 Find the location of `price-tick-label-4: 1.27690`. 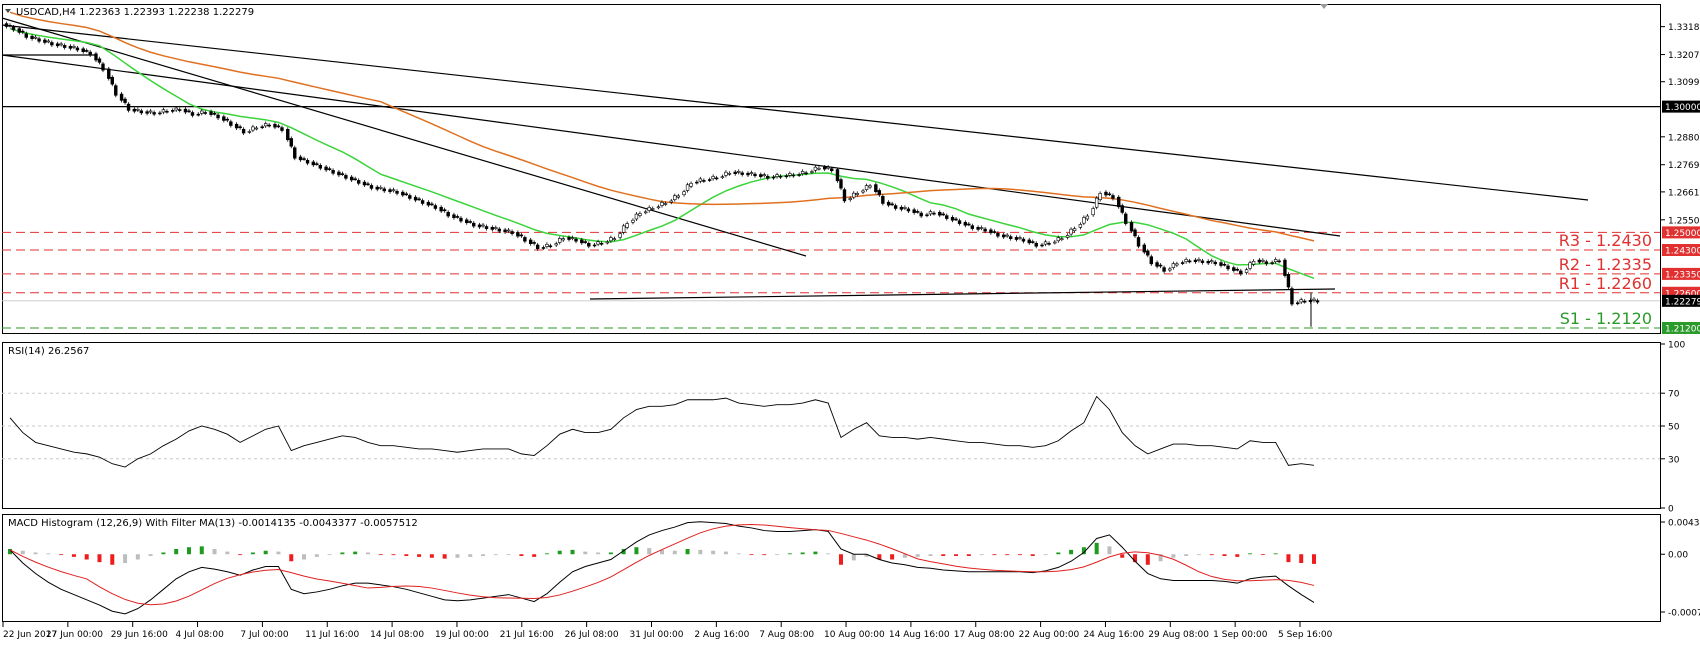

price-tick-label-4: 1.27690 is located at coordinates (1684, 166).